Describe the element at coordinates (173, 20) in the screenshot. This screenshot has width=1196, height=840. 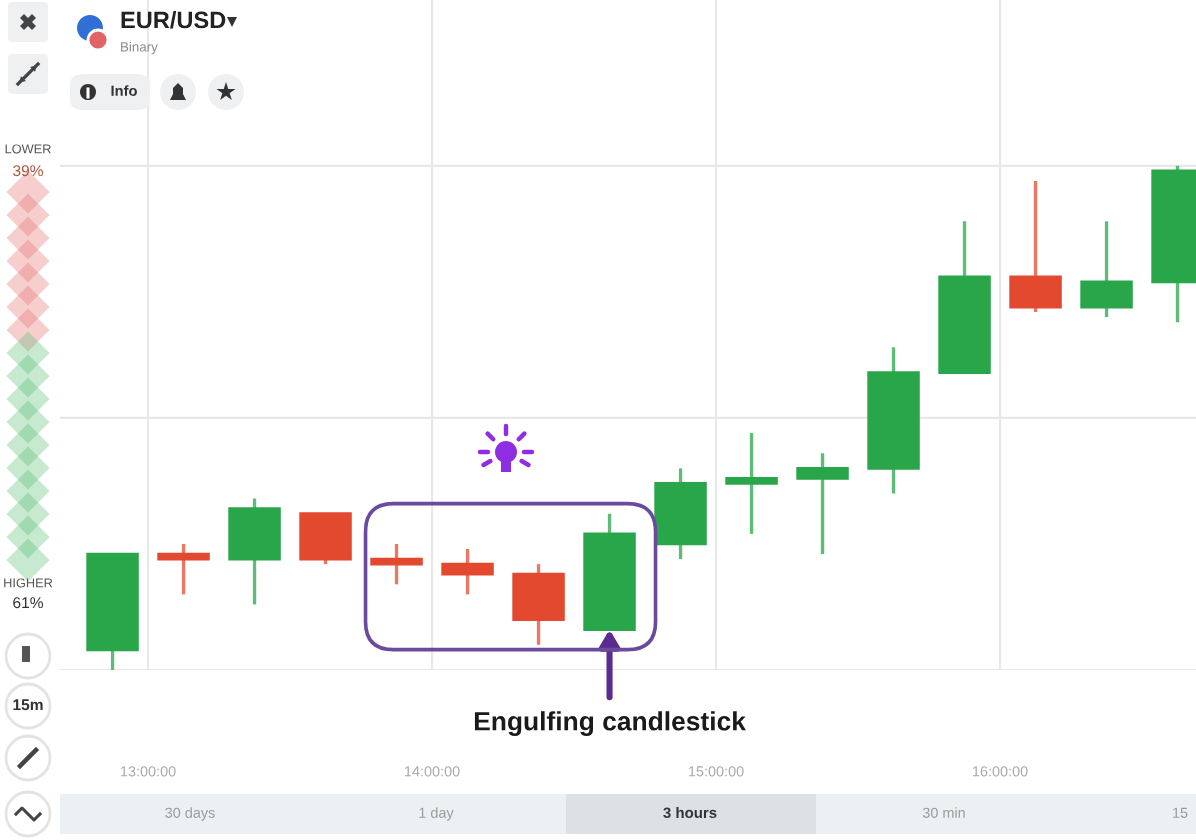
I see `chart-title: EUR/USD` at that location.